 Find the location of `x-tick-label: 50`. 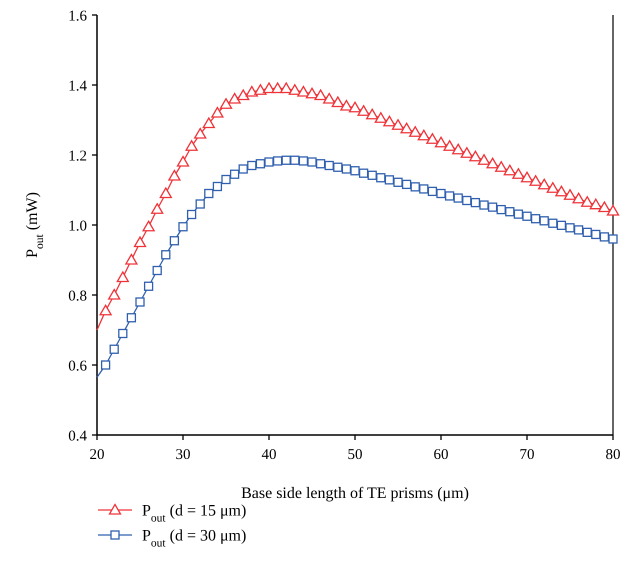

x-tick-label: 50 is located at coordinates (355, 455).